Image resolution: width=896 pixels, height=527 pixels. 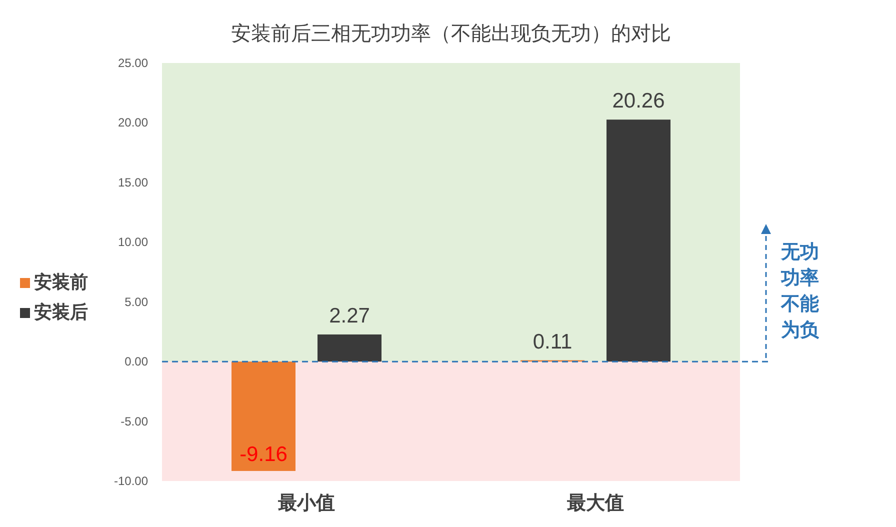 What do you see at coordinates (595, 503) in the screenshot?
I see `x-tick-label: 最大值` at bounding box center [595, 503].